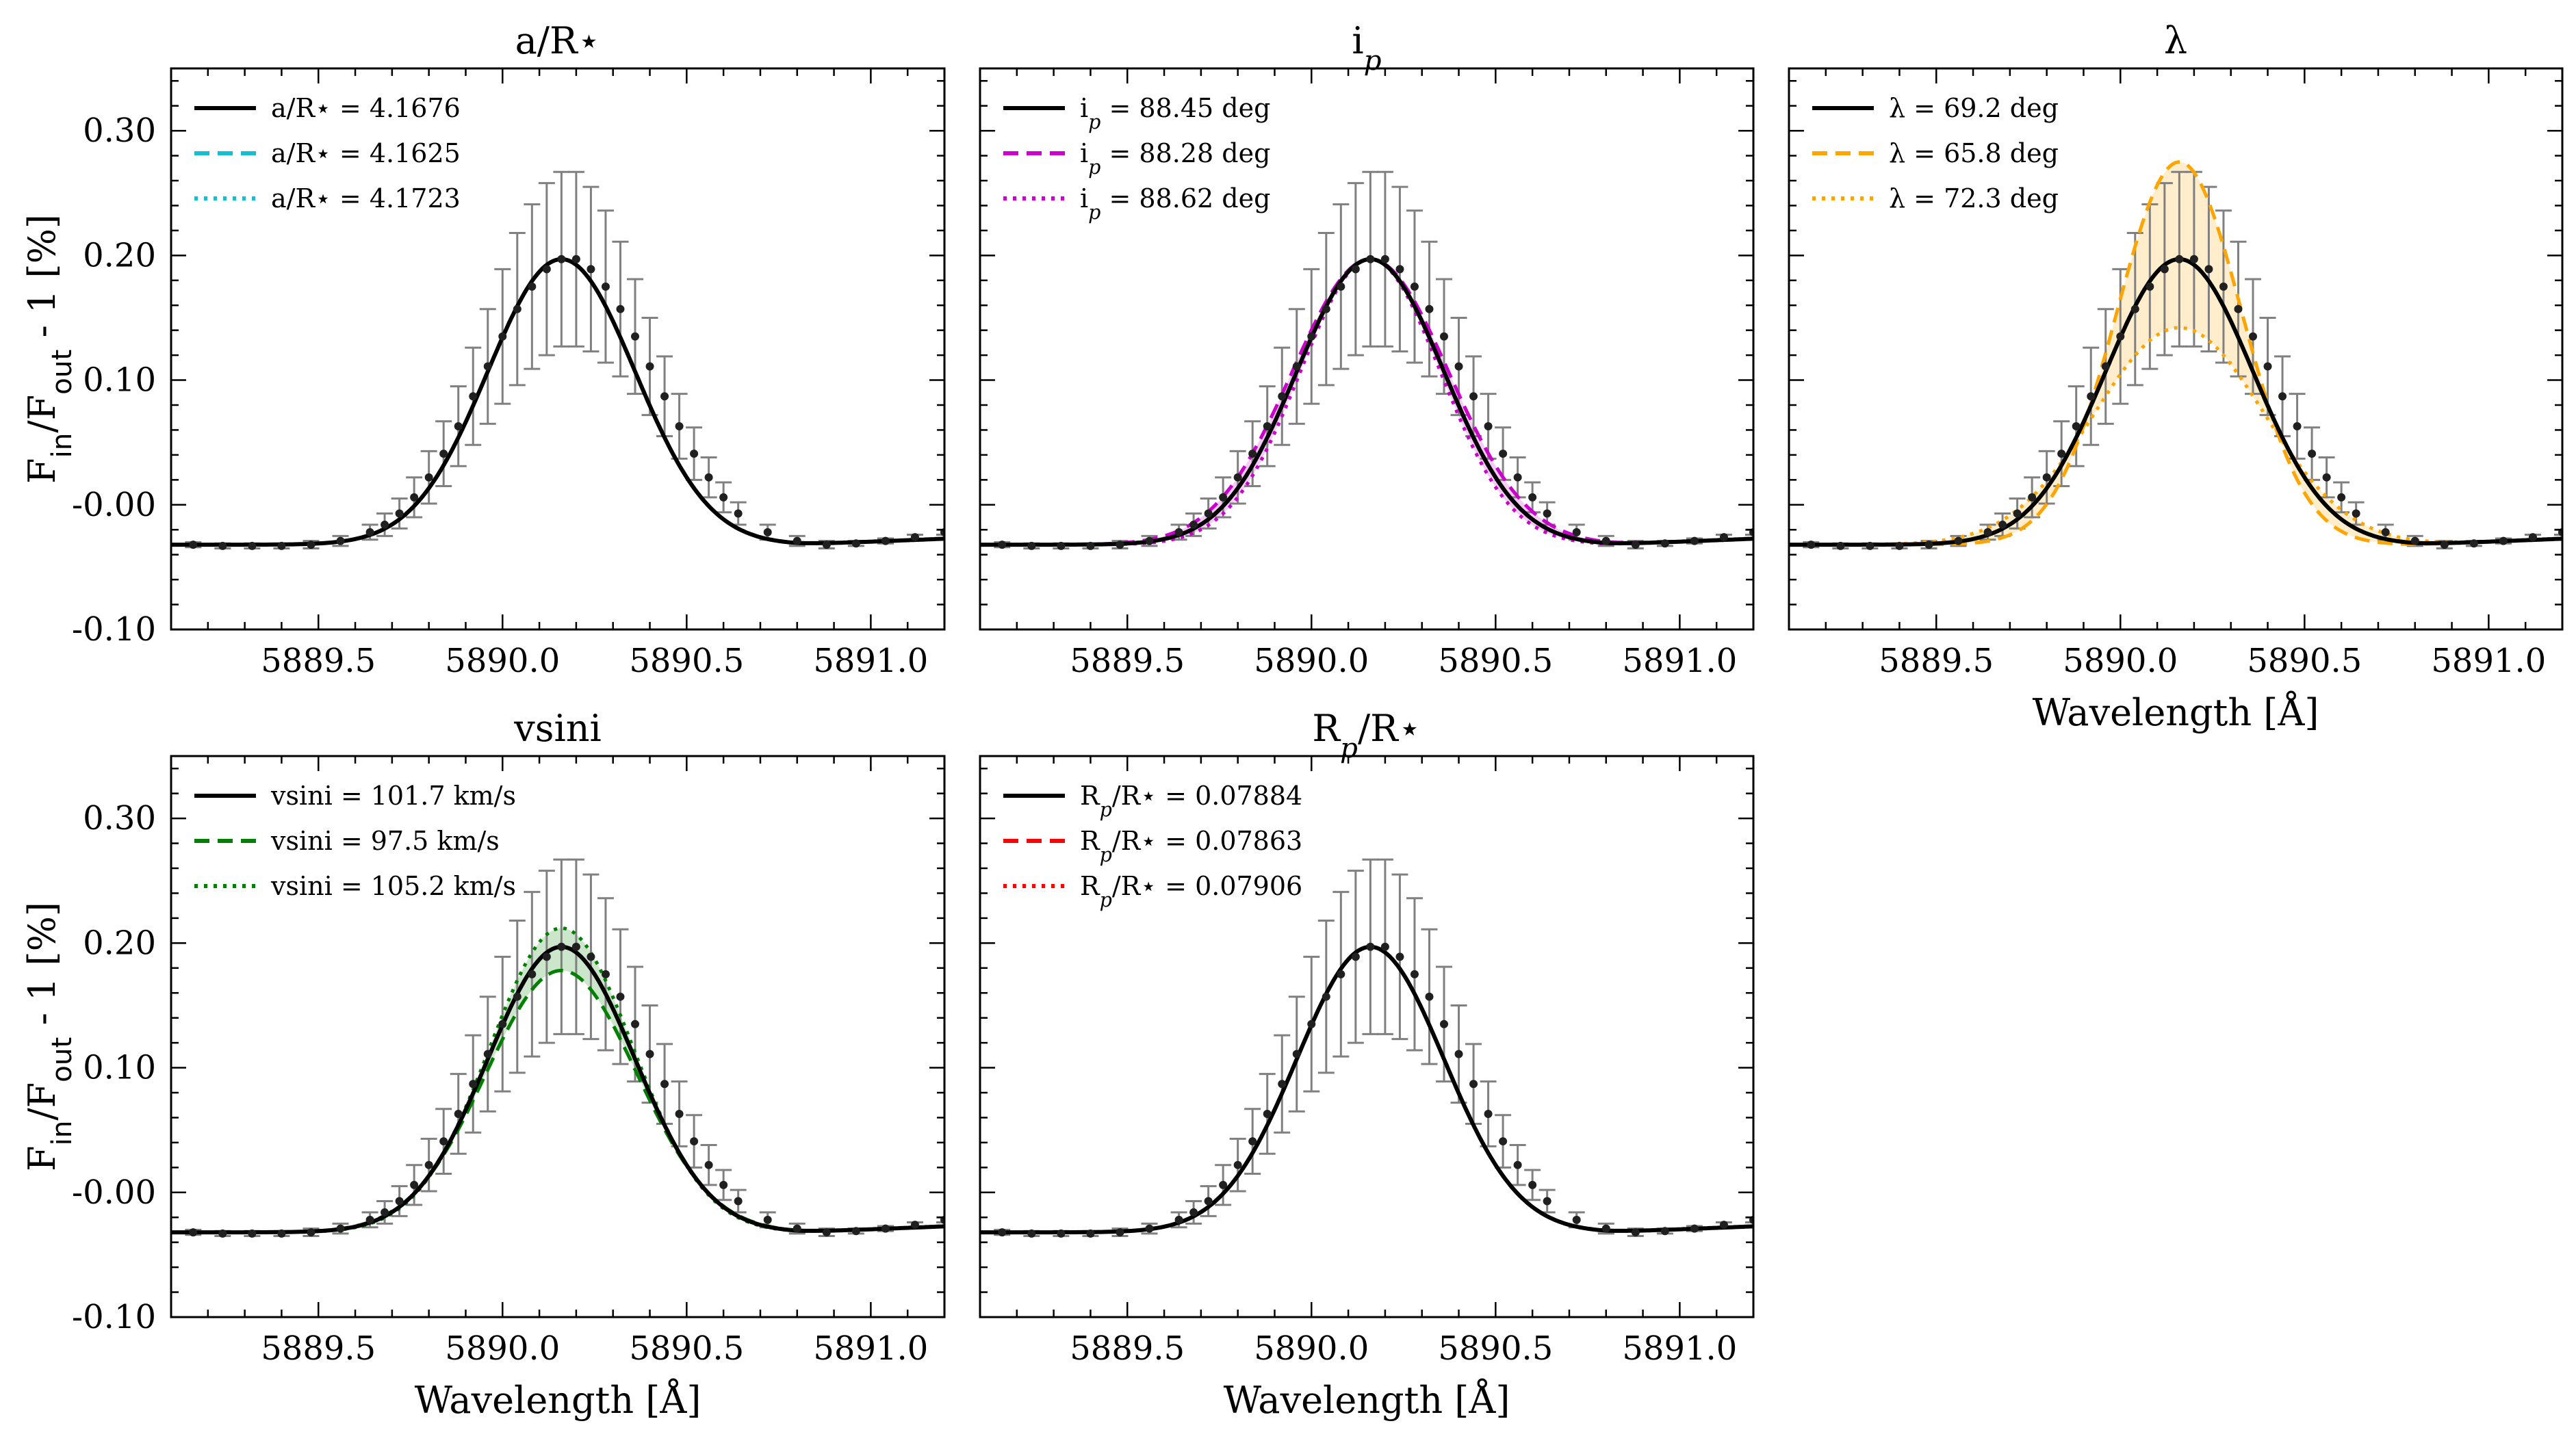  Describe the element at coordinates (385, 841) in the screenshot. I see `legend-label: vsini = 97.5 km/s` at that location.